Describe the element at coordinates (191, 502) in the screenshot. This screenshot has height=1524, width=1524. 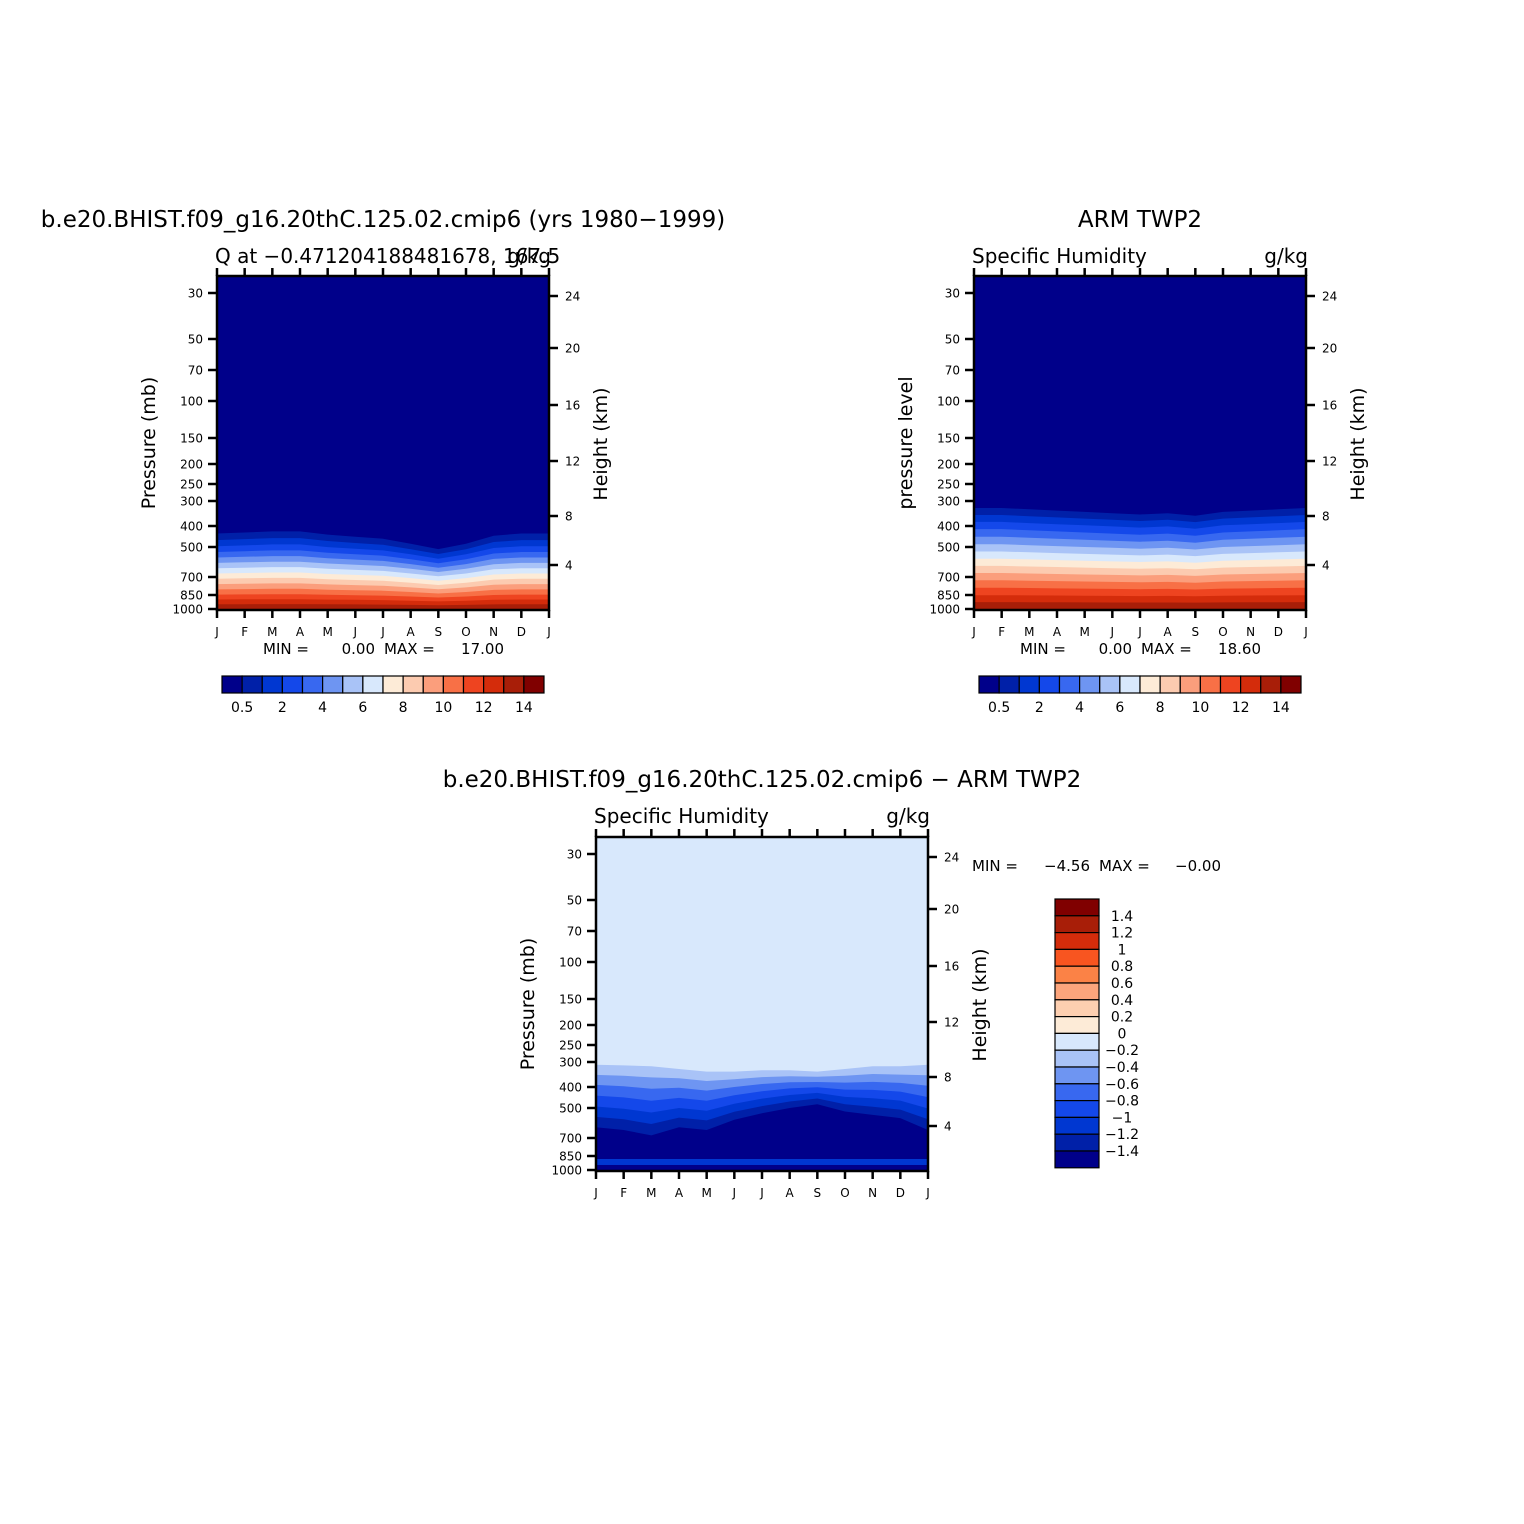
I see `y-tick-label: 300` at that location.